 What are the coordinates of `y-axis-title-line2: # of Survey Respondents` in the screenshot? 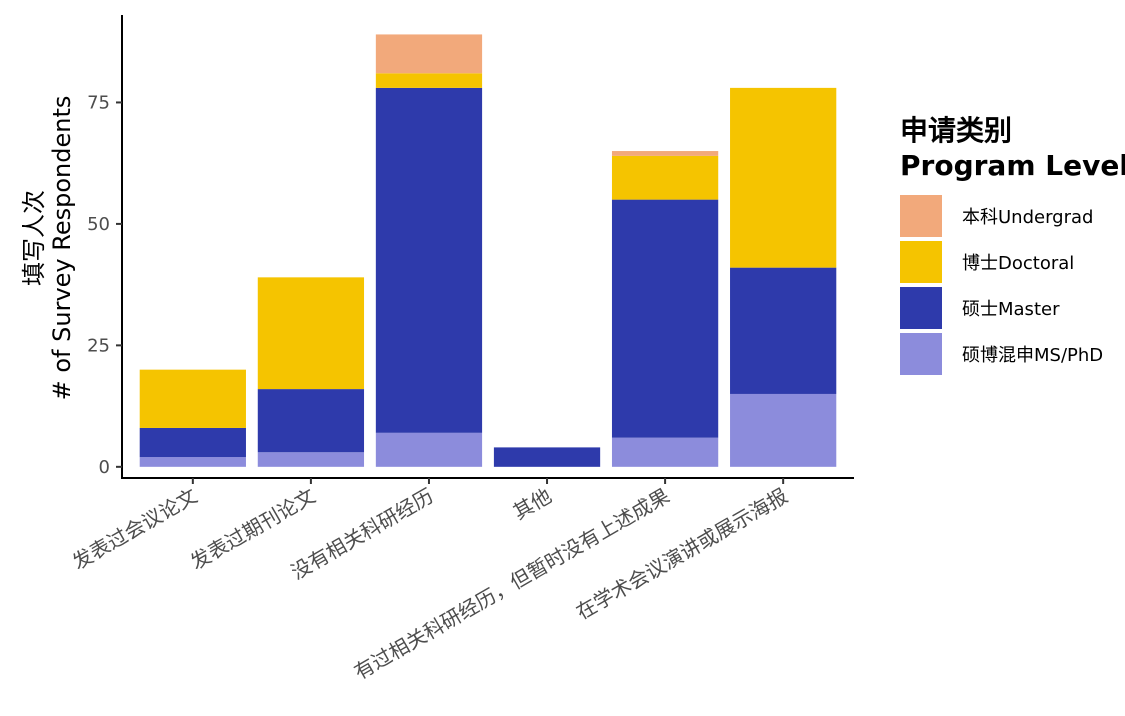 It's located at (62, 248).